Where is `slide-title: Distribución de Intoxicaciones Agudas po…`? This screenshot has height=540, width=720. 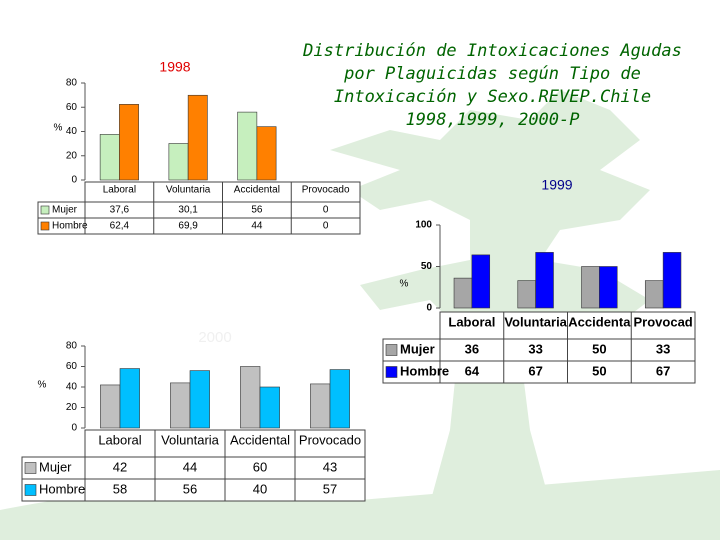
slide-title: Distribución de Intoxicaciones Agudas po… is located at coordinates (492, 85).